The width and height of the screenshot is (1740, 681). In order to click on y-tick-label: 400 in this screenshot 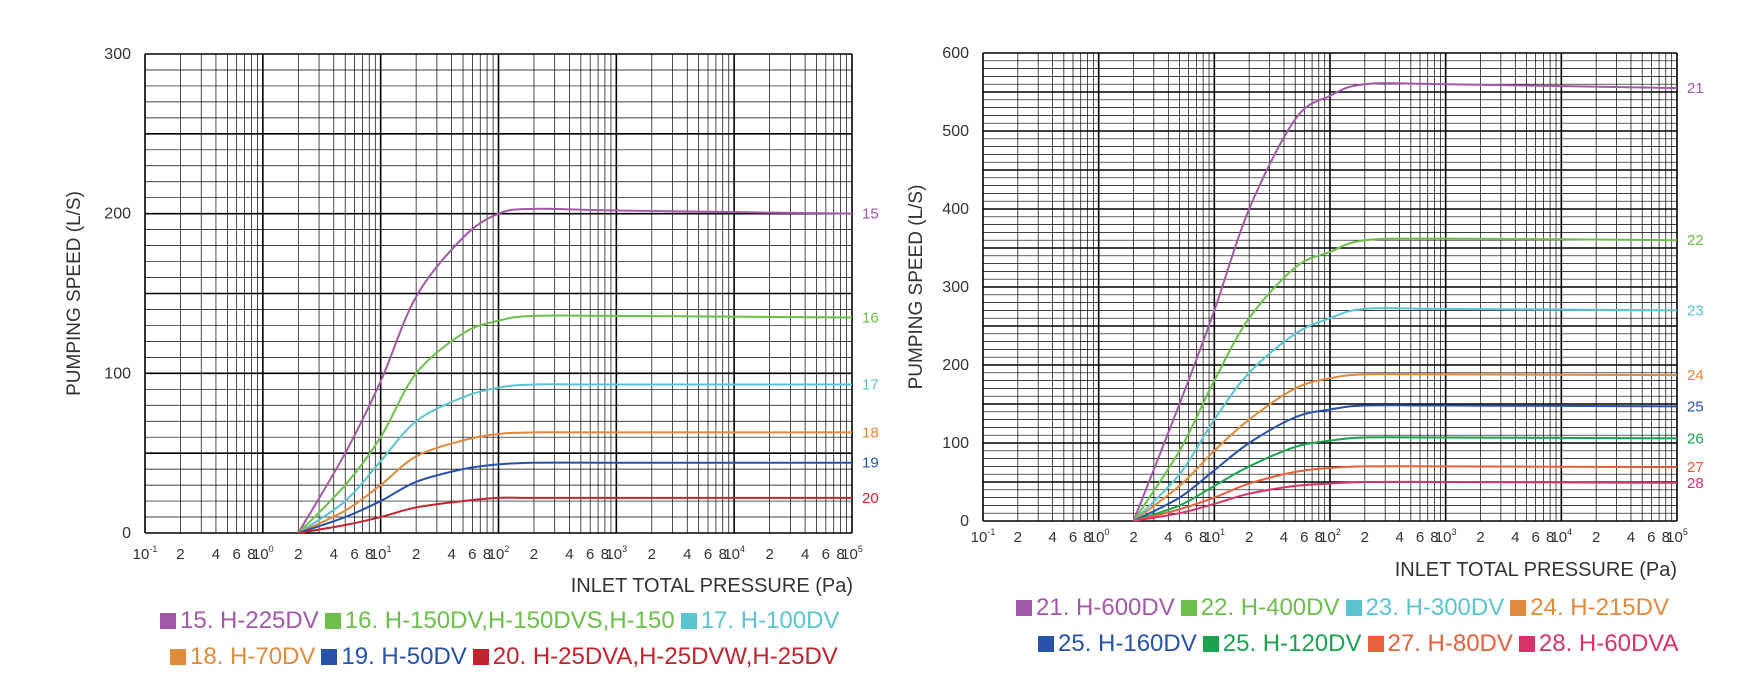, I will do `click(955, 209)`.